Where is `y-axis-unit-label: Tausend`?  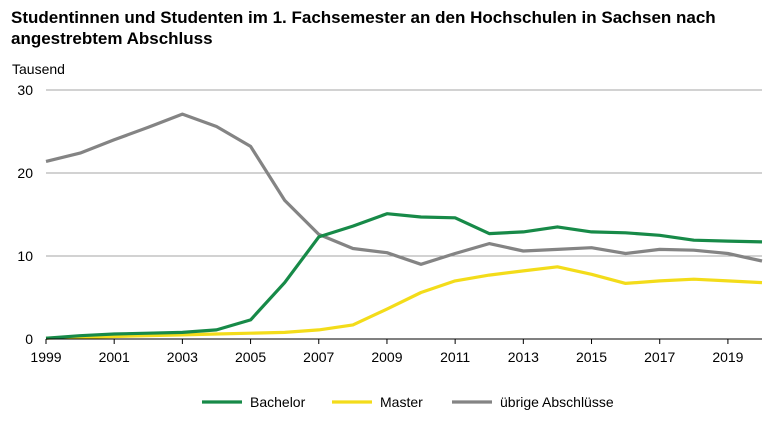 y-axis-unit-label: Tausend is located at coordinates (38, 69).